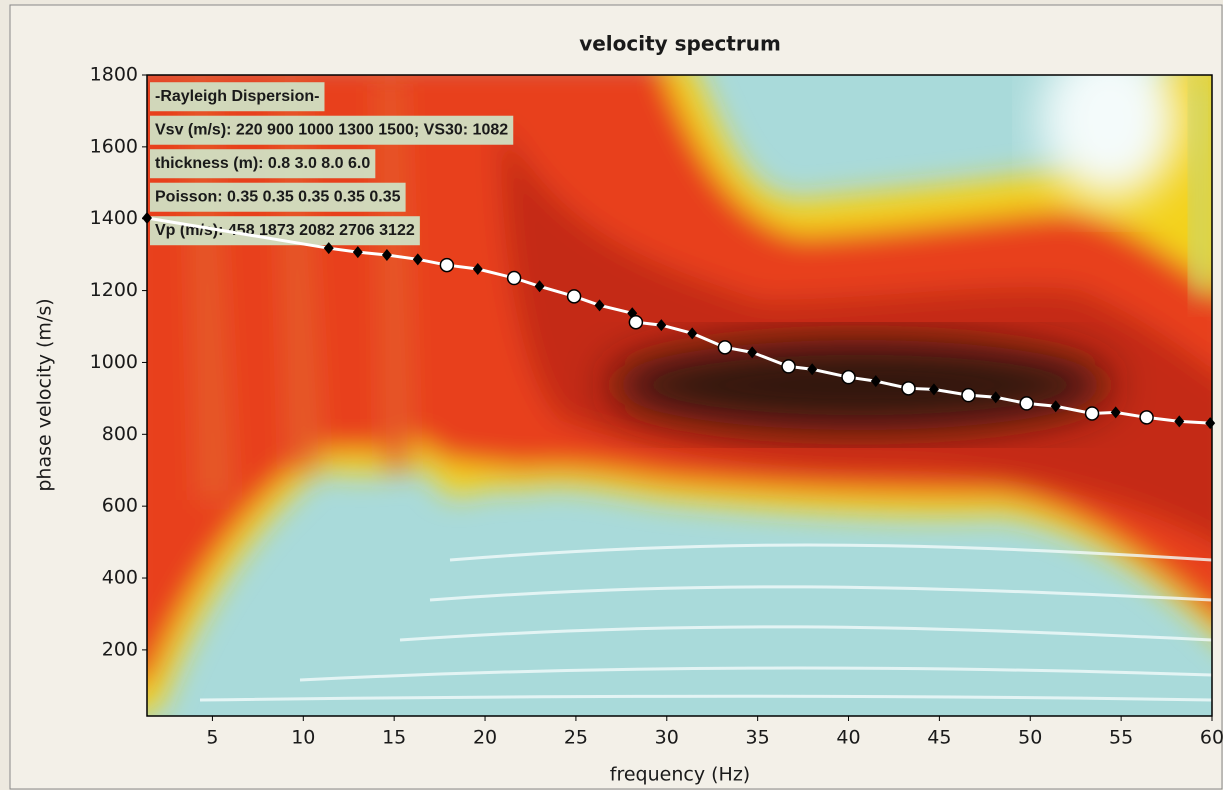 The image size is (1223, 790). What do you see at coordinates (680, 775) in the screenshot?
I see `x-axis-label: frequency (Hz)` at bounding box center [680, 775].